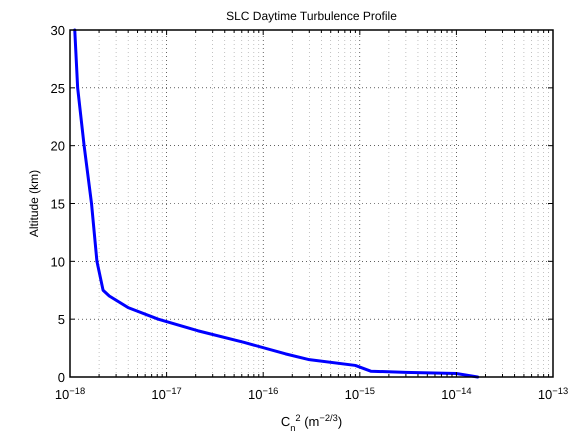 This screenshot has height=440, width=575. What do you see at coordinates (70, 394) in the screenshot?
I see `x-tick-label: 10$^{−18}$` at bounding box center [70, 394].